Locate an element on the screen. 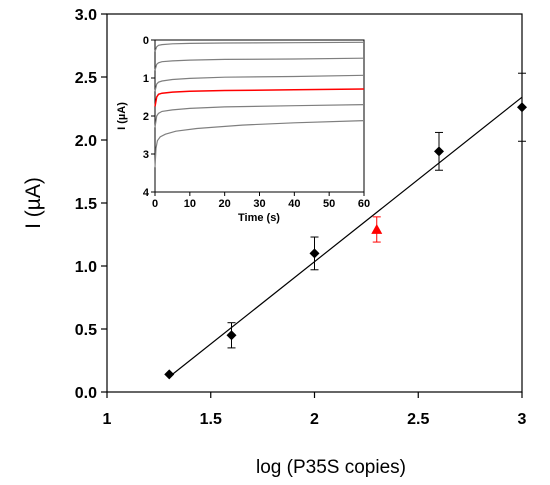 The height and width of the screenshot is (485, 550). main-y-tick-label: 0.5 is located at coordinates (86, 330).